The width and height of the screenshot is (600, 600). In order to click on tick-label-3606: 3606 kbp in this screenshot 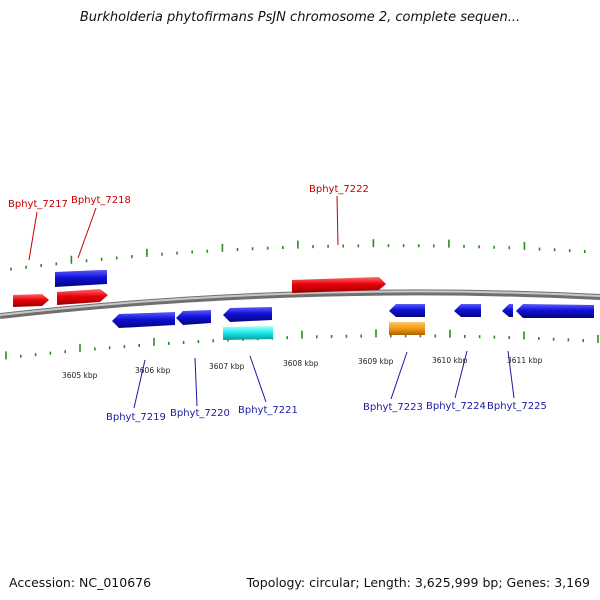, I will do `click(153, 370)`.